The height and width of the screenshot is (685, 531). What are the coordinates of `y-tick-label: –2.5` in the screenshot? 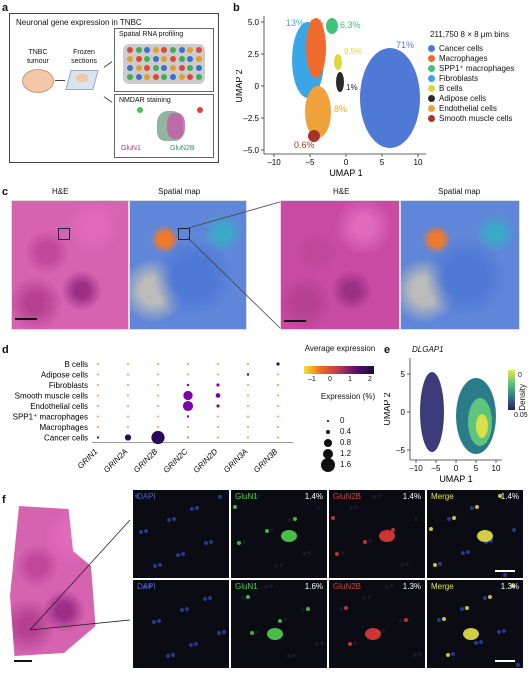 It's located at (251, 118).